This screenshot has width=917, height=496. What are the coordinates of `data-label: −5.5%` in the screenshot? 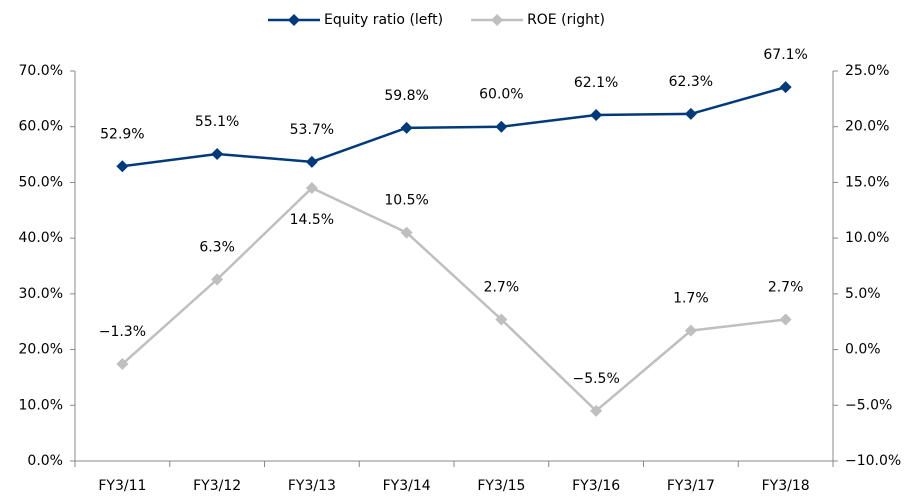 It's located at (595, 379).